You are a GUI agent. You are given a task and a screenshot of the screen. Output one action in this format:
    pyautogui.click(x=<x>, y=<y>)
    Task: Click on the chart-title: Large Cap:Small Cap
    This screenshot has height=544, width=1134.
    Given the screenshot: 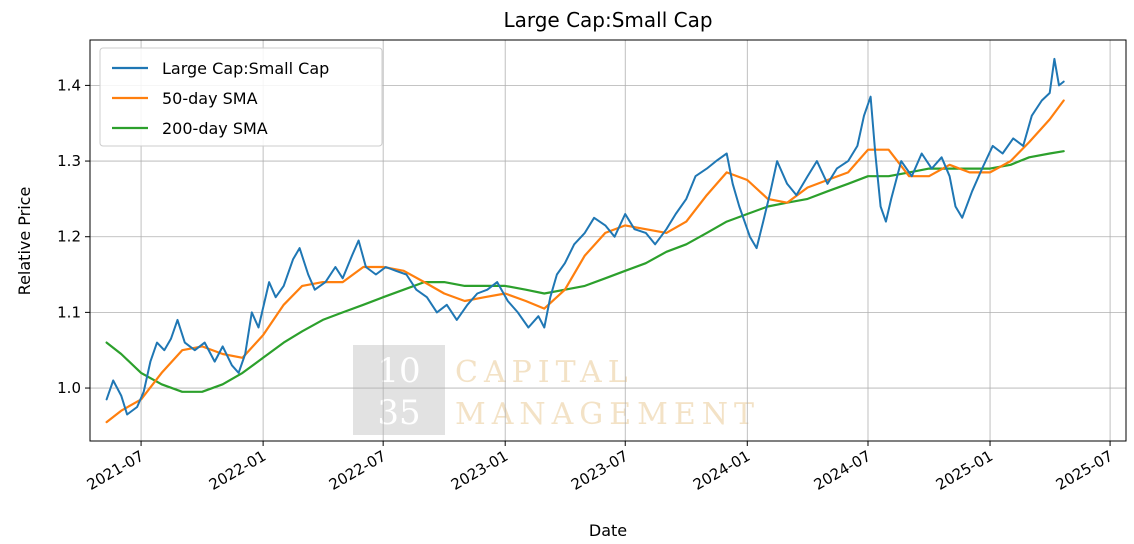 What is the action you would take?
    pyautogui.click(x=607, y=20)
    